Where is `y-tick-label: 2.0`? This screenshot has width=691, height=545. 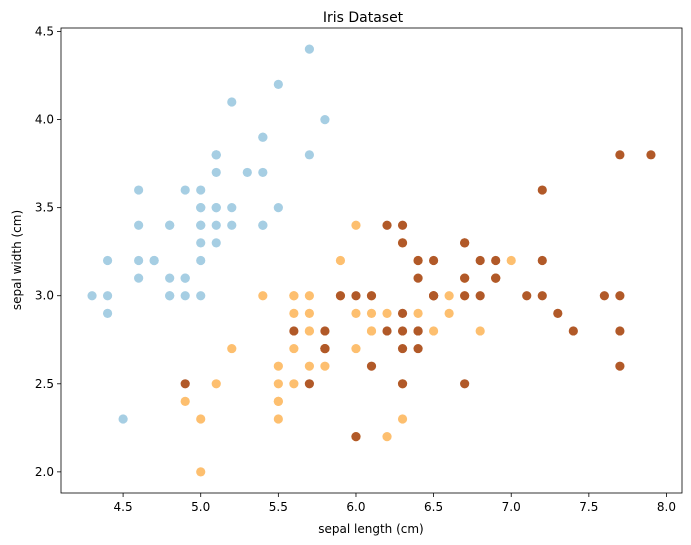 y-tick-label: 2.0 is located at coordinates (44, 472).